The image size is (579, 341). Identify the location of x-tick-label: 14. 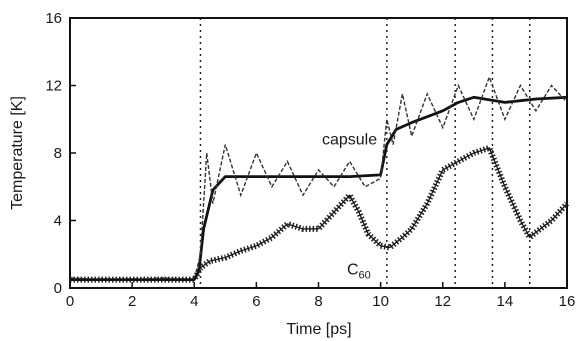
(505, 301).